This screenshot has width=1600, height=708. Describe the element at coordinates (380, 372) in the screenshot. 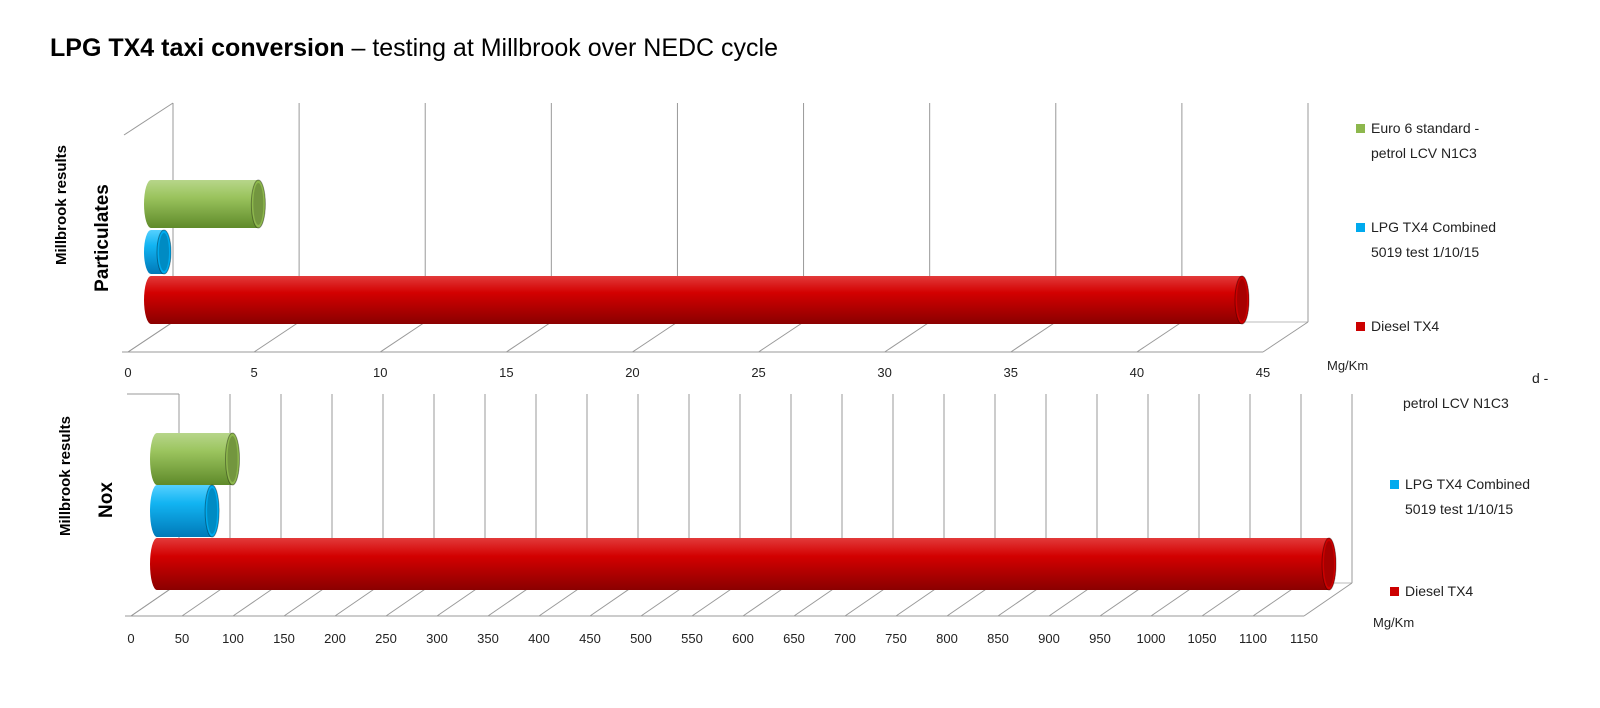

I see `x-tick-label: 10` at that location.